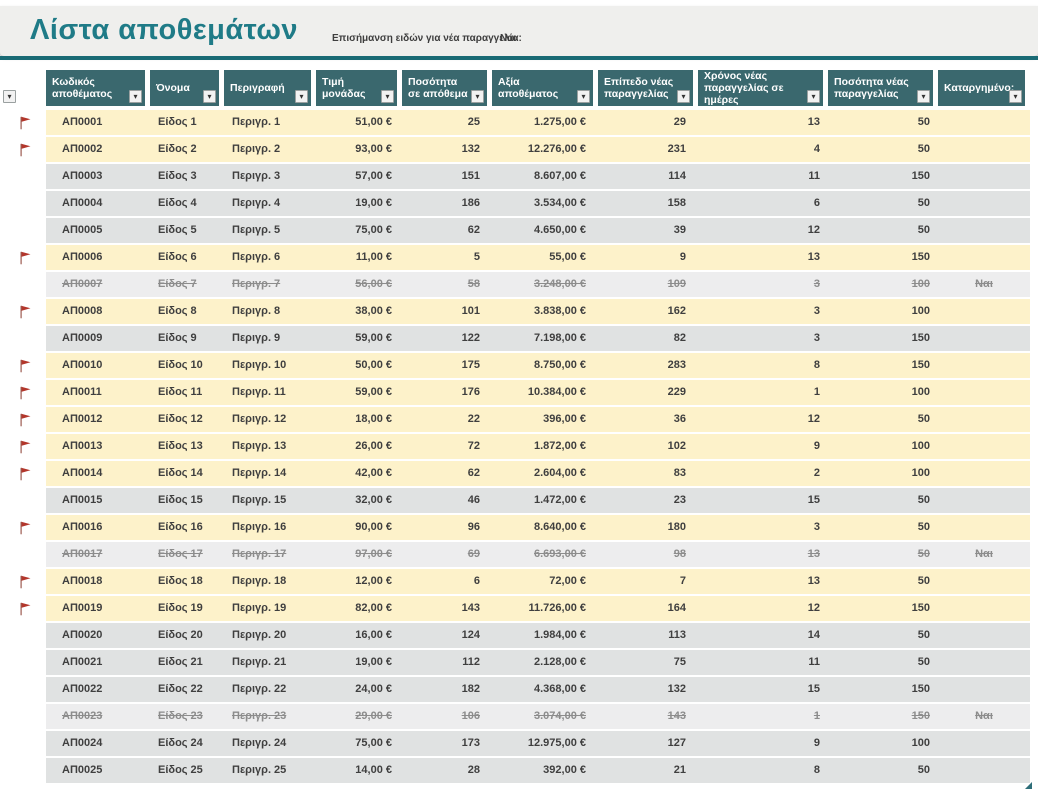  What do you see at coordinates (270, 743) in the screenshot?
I see `cell-description: Περιγρ. 24` at bounding box center [270, 743].